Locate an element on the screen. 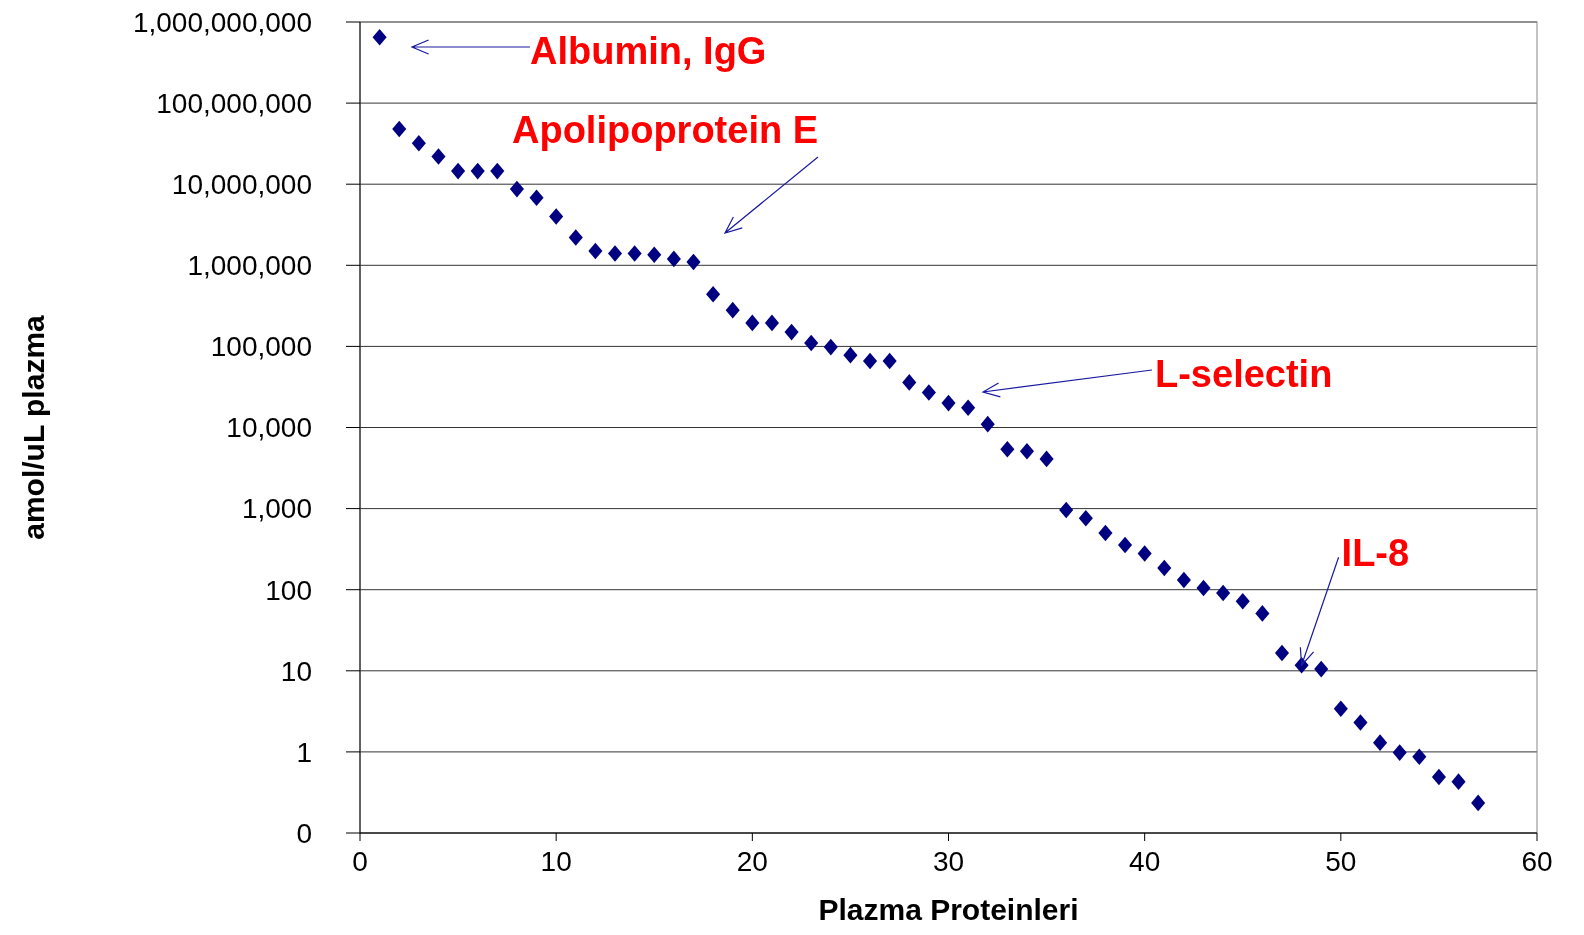 This screenshot has width=1584, height=935. annotation: Albumin, IgG is located at coordinates (648, 51).